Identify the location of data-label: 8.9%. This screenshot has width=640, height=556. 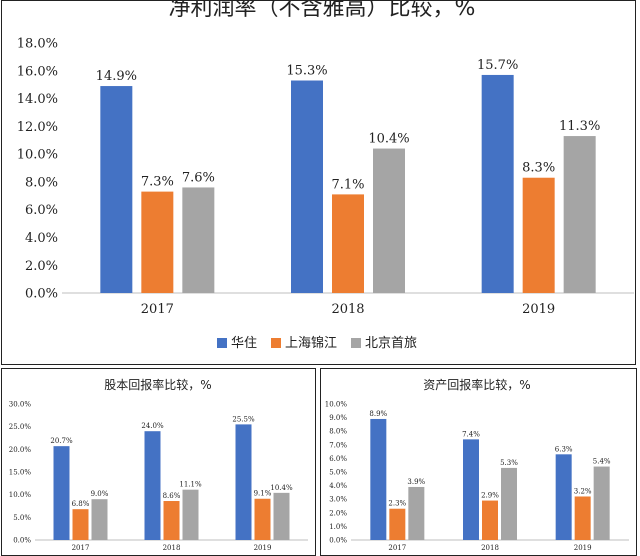
(378, 414).